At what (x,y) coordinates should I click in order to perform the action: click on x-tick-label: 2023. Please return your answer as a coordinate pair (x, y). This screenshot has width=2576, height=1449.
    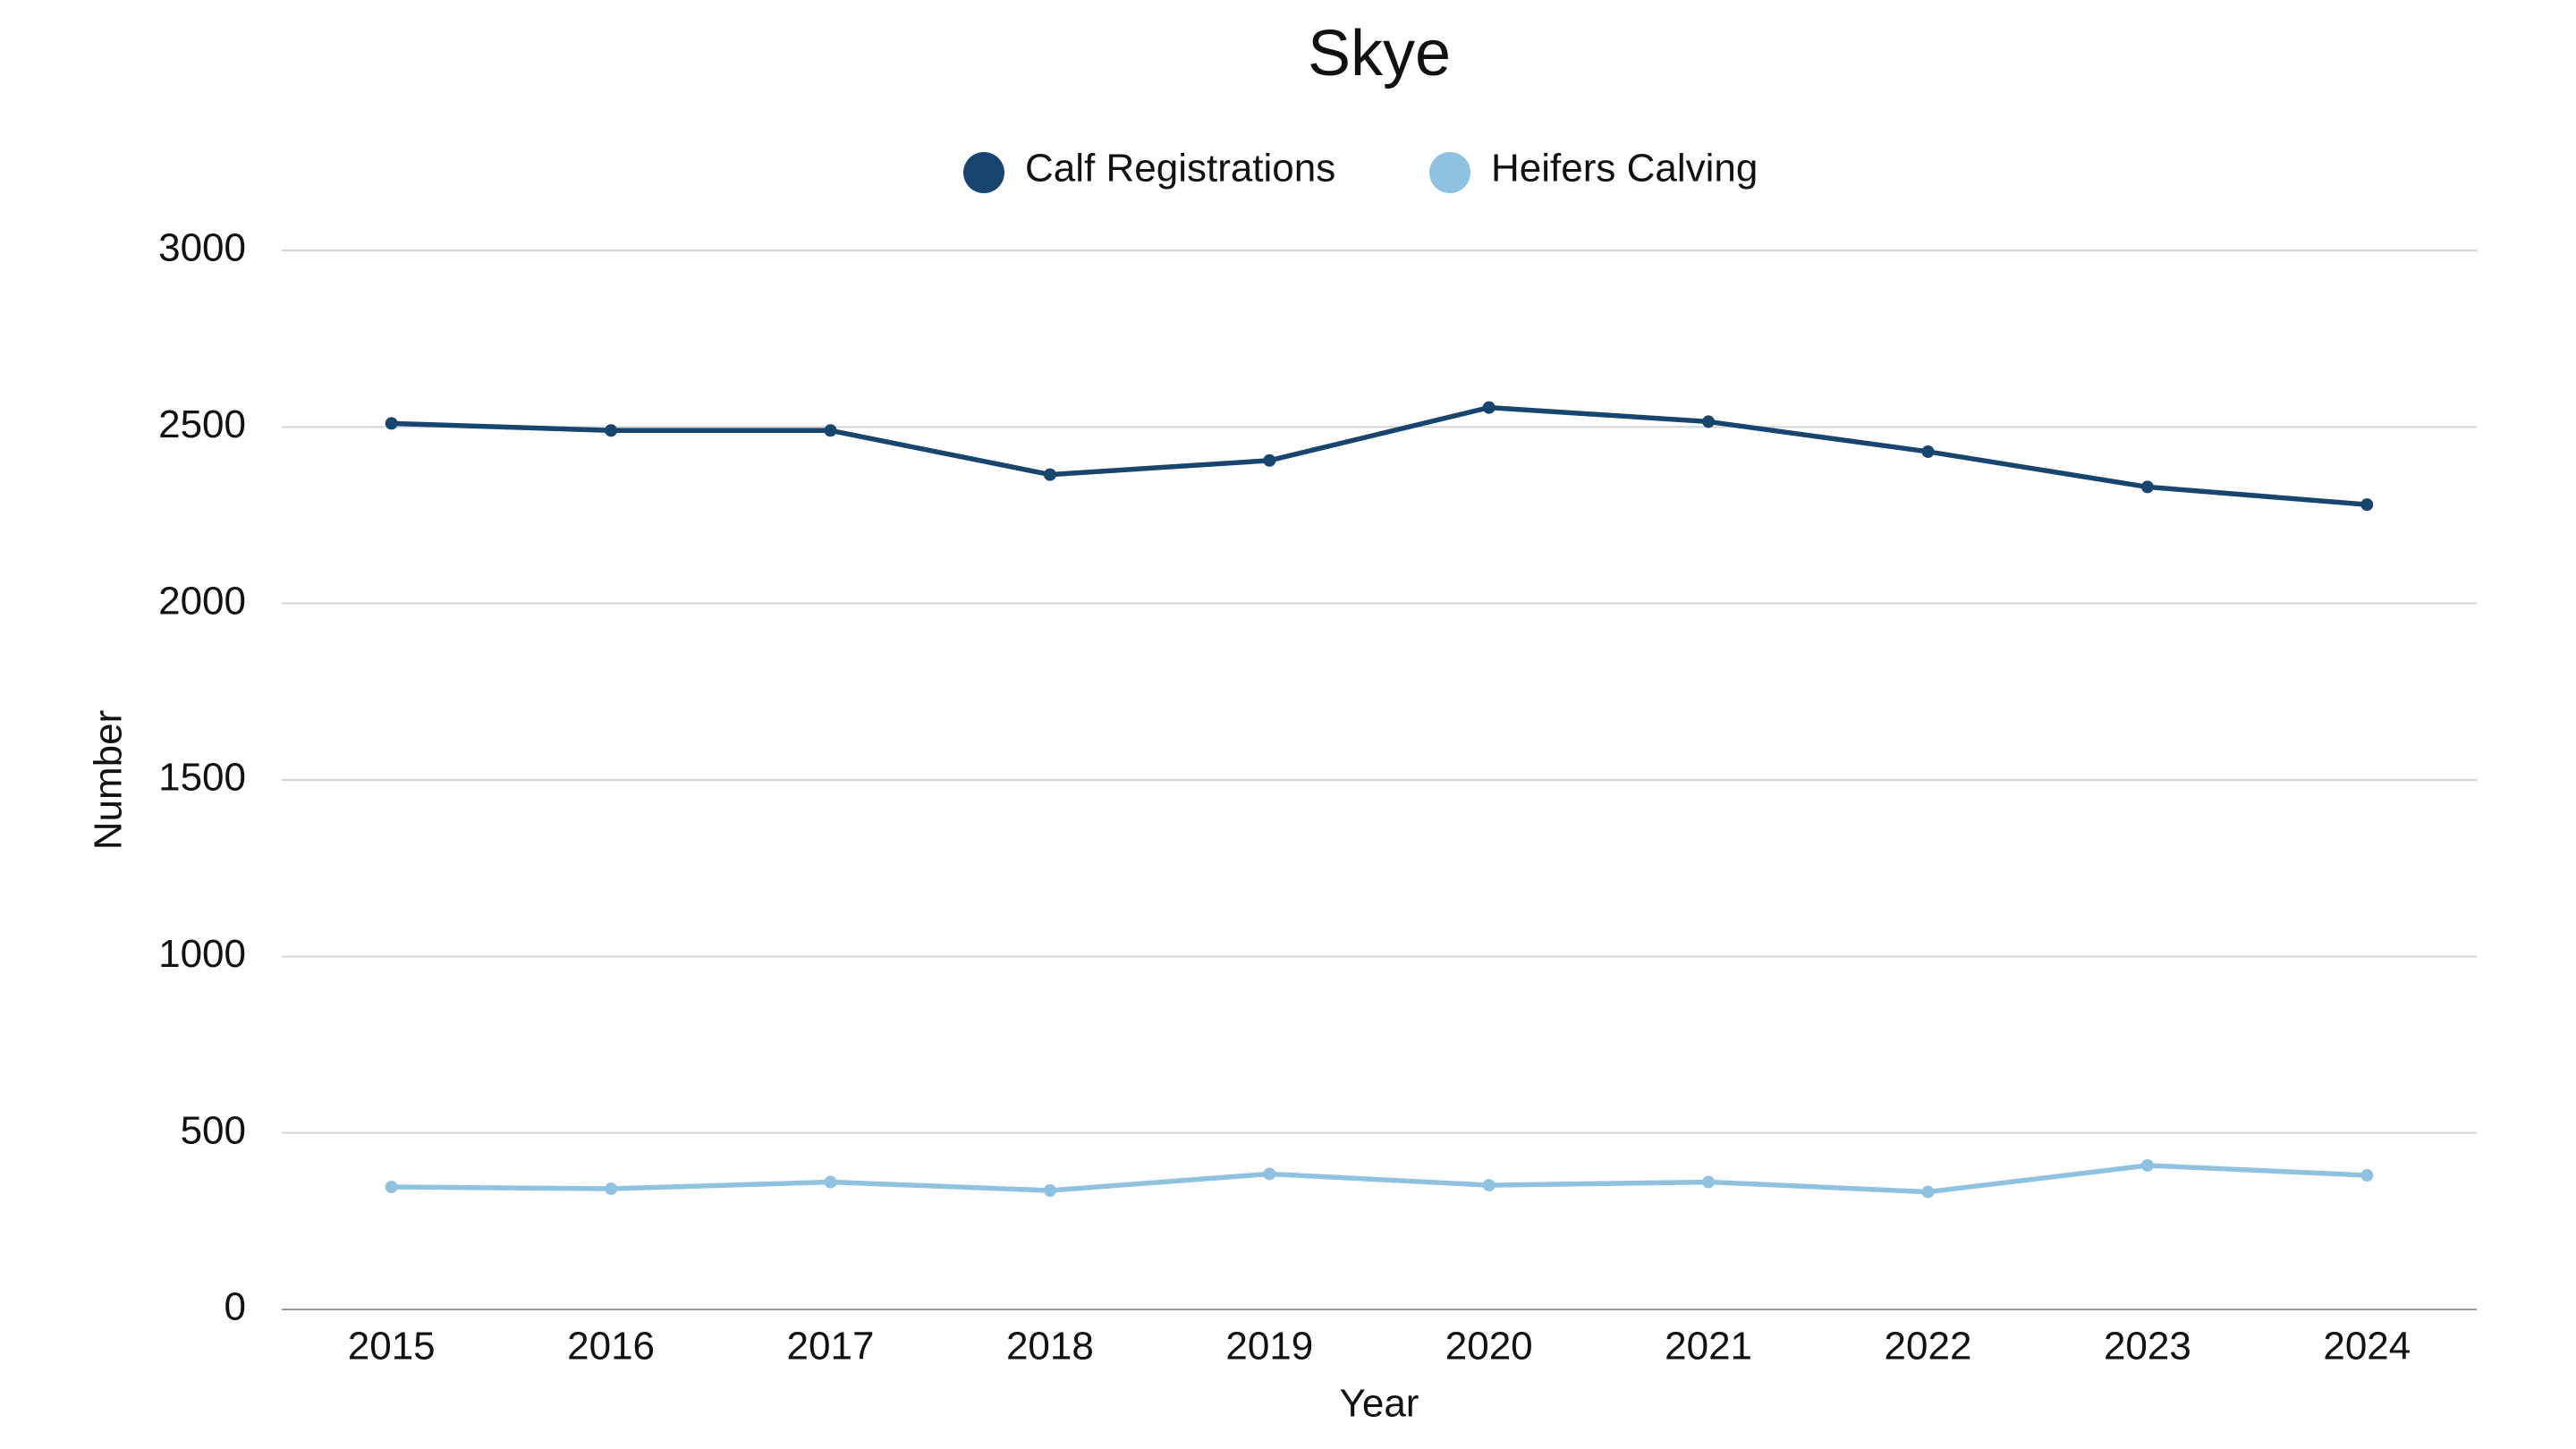
    Looking at the image, I should click on (2147, 1346).